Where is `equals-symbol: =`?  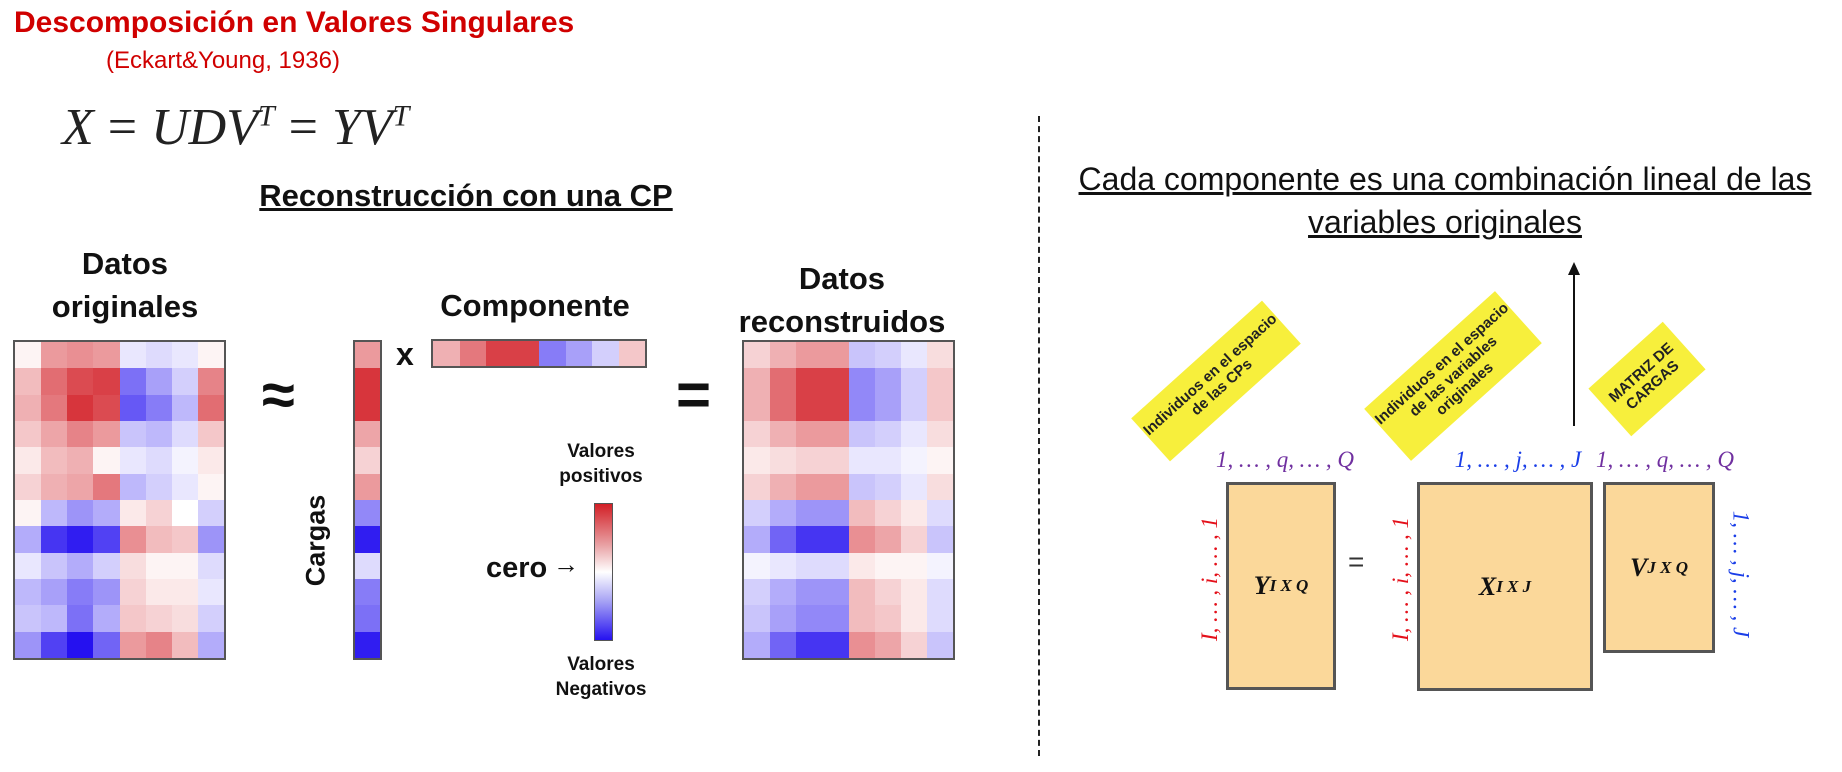
equals-symbol: = is located at coordinates (694, 394).